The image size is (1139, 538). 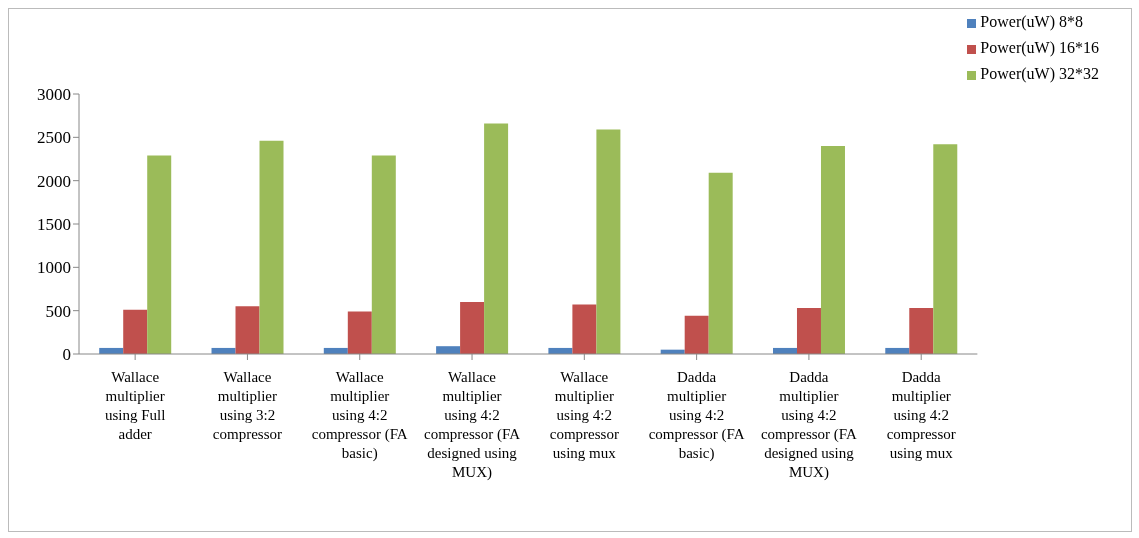 I want to click on x-tick-label: Wallace multiplier using 3:2 compressor, so click(x=247, y=405).